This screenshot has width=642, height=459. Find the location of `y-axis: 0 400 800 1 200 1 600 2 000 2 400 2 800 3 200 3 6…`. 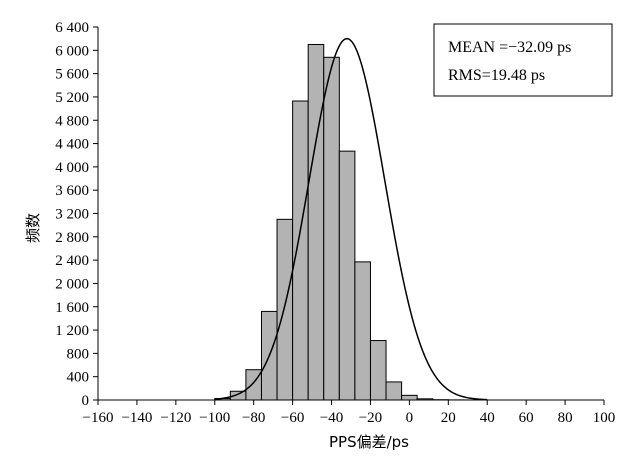

y-axis: 0 400 800 1 200 1 600 2 000 2 400 2 800 3 200 3 6… is located at coordinates (77, 214).